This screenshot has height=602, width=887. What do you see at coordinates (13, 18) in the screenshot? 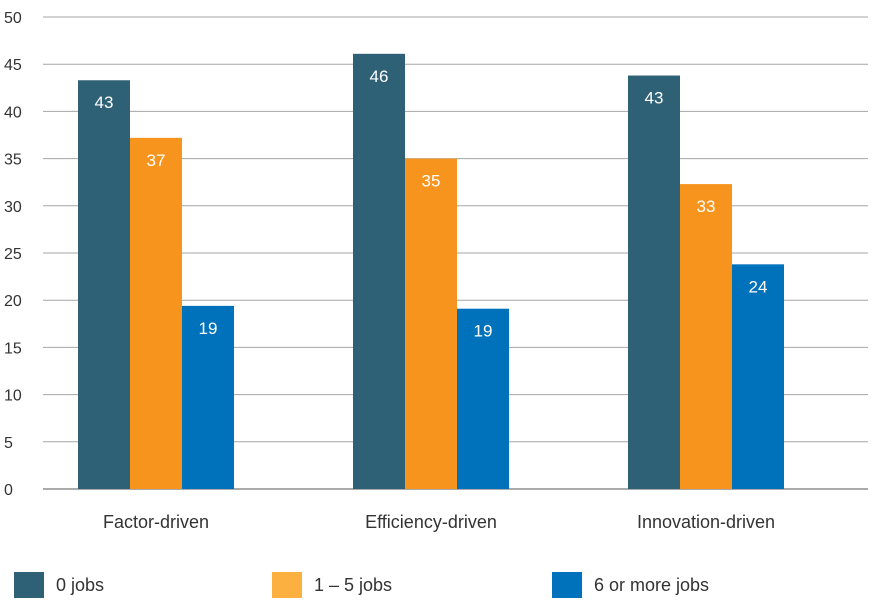
I see `y-tick-label-50: 50` at bounding box center [13, 18].